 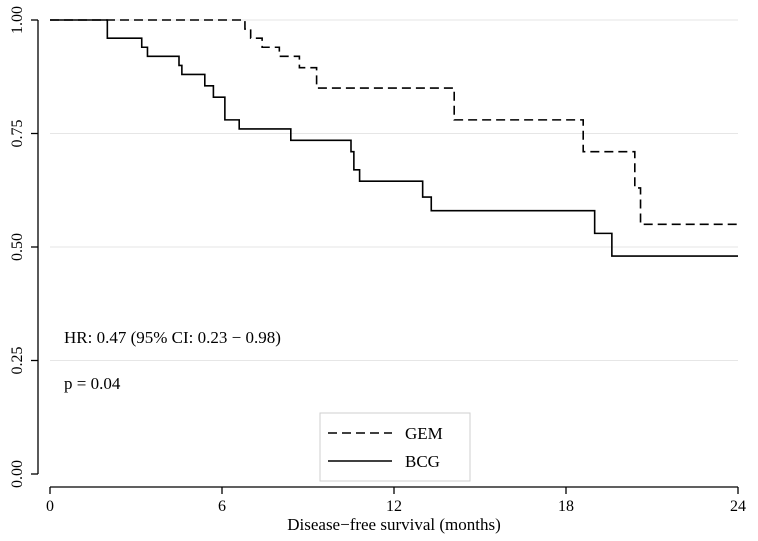 I want to click on x-tick-label-1: 6, so click(x=222, y=506).